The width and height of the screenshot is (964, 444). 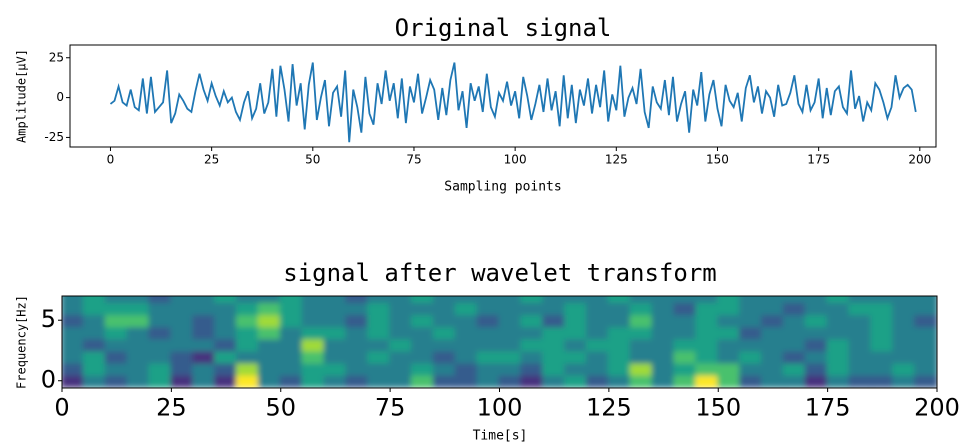 What do you see at coordinates (22, 342) in the screenshot?
I see `y-axis-label: Frequency[Hz]` at bounding box center [22, 342].